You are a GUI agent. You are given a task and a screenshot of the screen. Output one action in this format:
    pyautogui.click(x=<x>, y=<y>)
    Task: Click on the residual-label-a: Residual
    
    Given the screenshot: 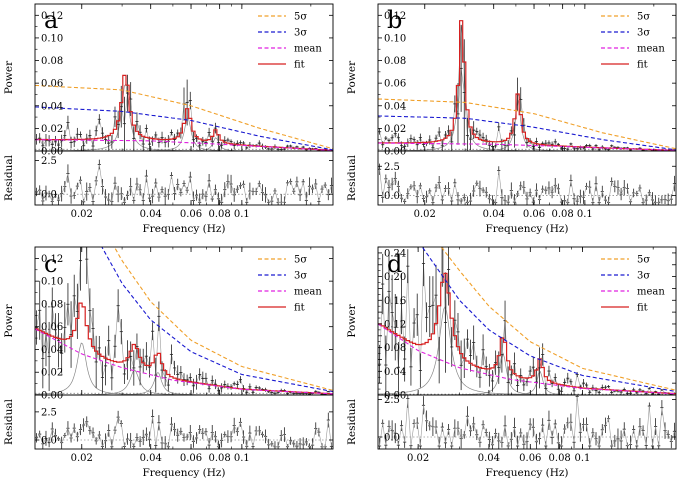 What is the action you would take?
    pyautogui.click(x=9, y=177)
    